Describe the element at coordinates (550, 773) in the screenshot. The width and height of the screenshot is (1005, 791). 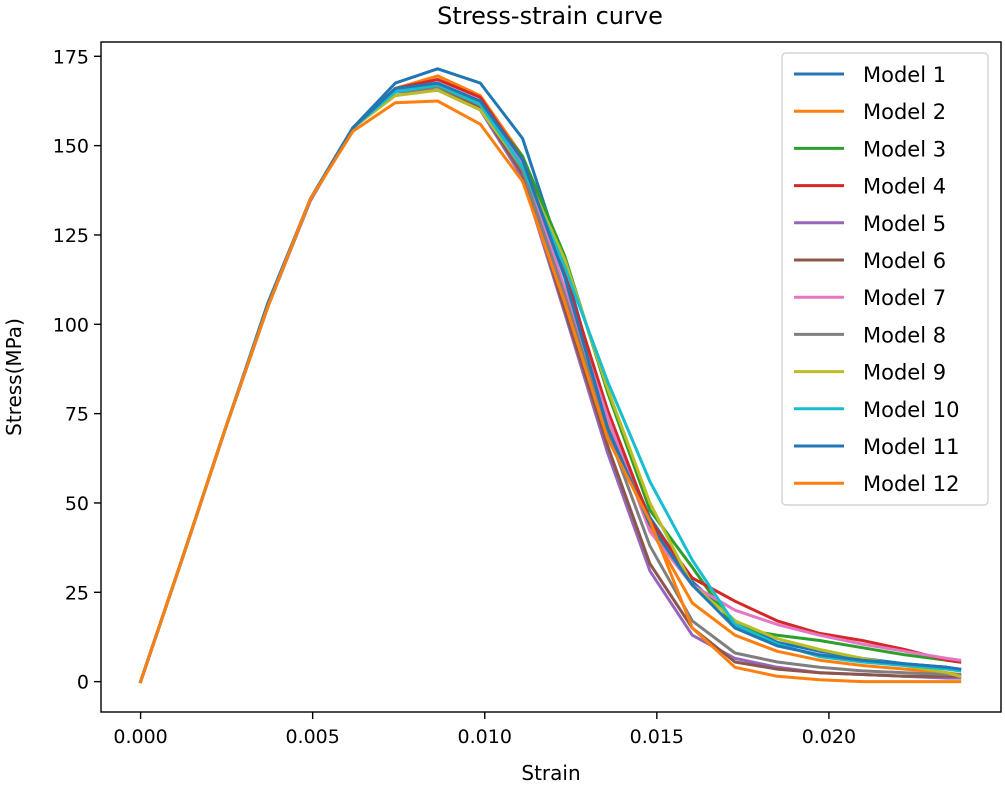
I see `x-axis-label: Strain` at that location.